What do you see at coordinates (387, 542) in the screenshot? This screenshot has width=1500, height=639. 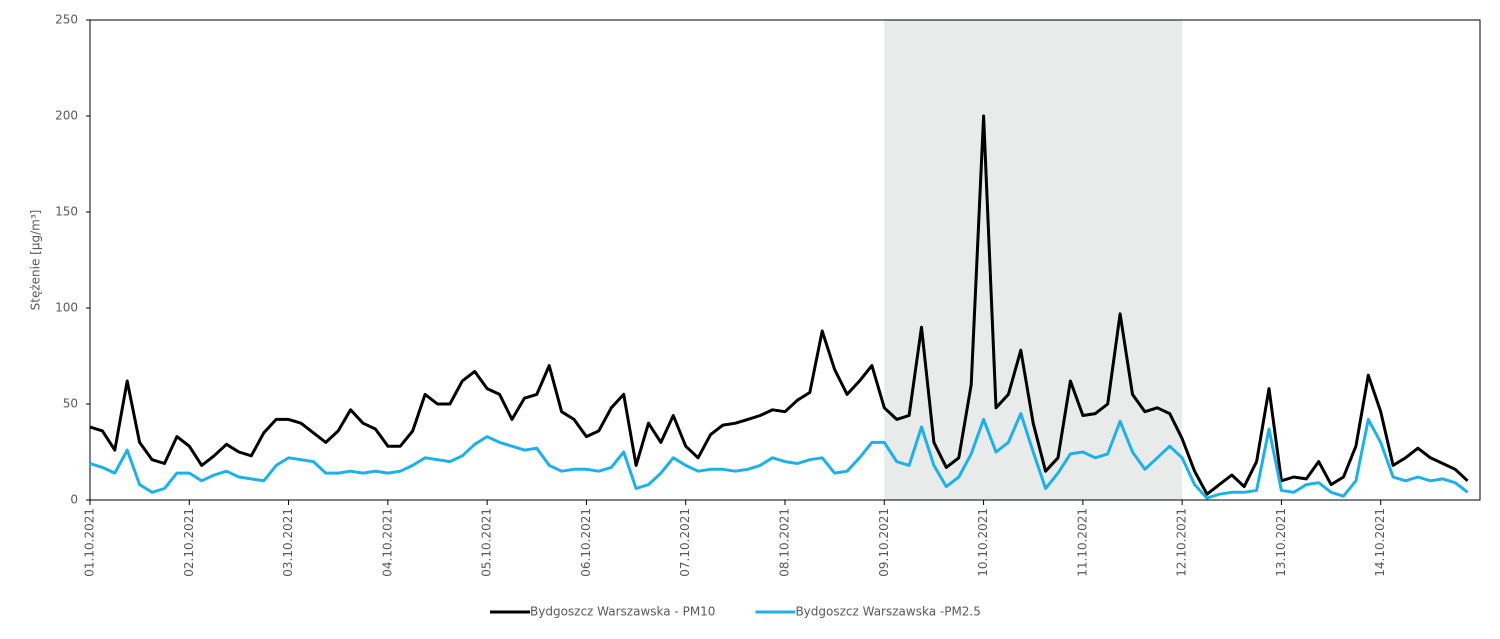 I see `x-tick-label: 04.10.2021` at bounding box center [387, 542].